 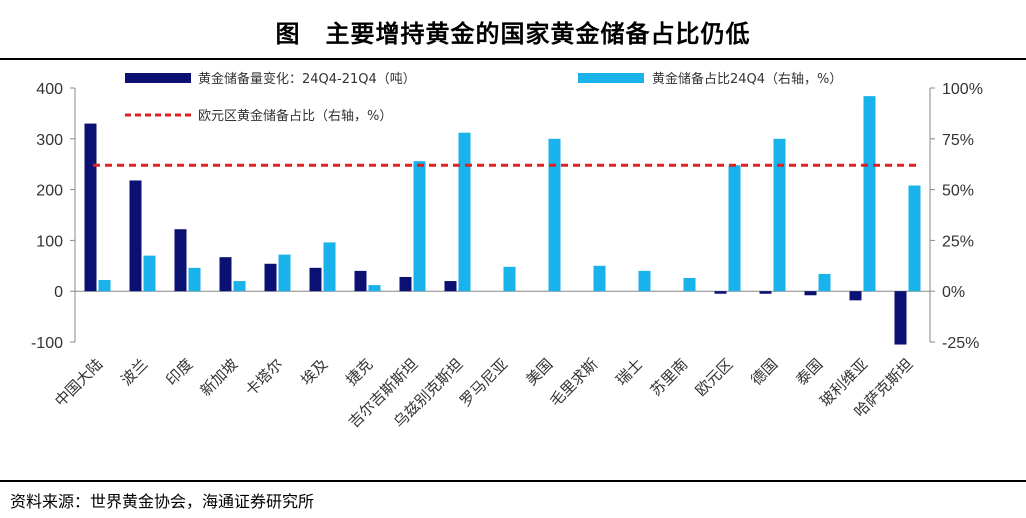 What do you see at coordinates (958, 140) in the screenshot?
I see `y-right-tick-label: 75%` at bounding box center [958, 140].